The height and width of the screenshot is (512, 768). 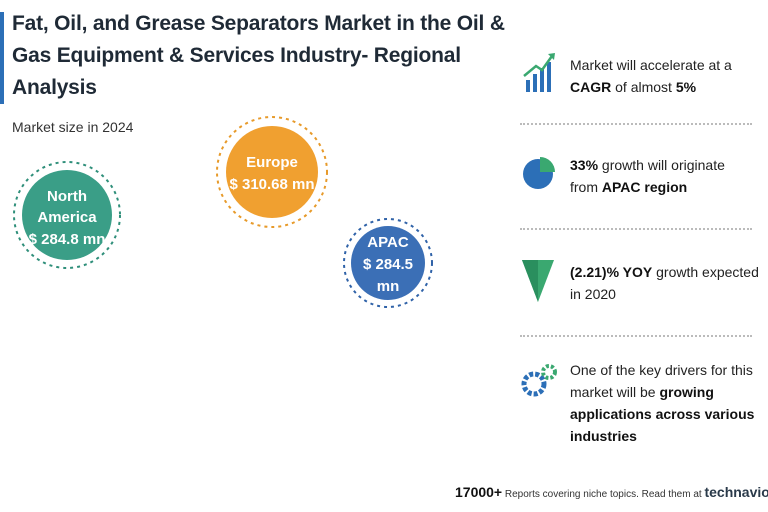 What do you see at coordinates (73, 127) in the screenshot?
I see `subtitle: Market size in 2024` at bounding box center [73, 127].